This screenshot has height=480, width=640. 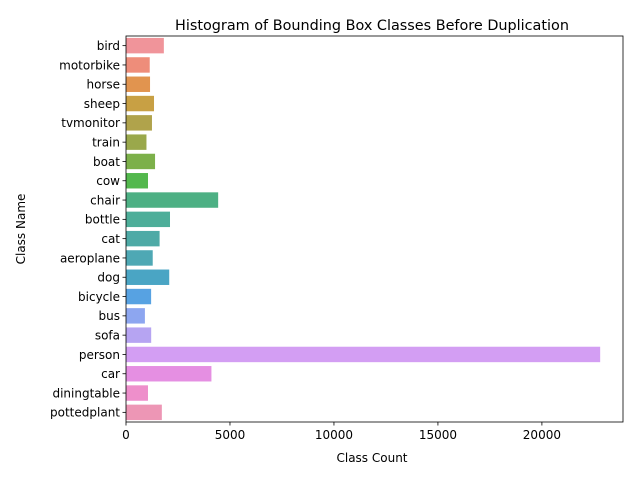 I want to click on y-tick-label: bird, so click(x=108, y=46).